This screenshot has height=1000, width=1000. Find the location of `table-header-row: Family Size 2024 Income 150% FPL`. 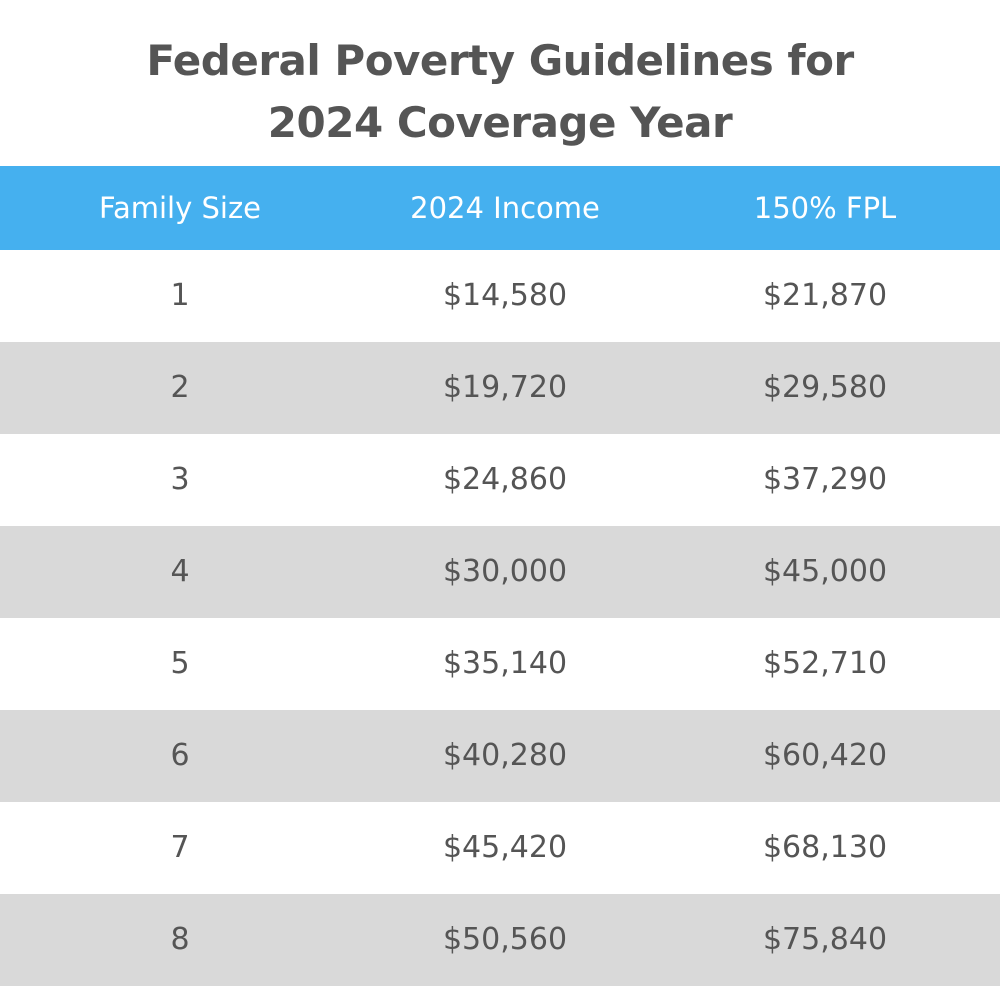

table-header-row: Family Size 2024 Income 150% FPL is located at coordinates (500, 208).